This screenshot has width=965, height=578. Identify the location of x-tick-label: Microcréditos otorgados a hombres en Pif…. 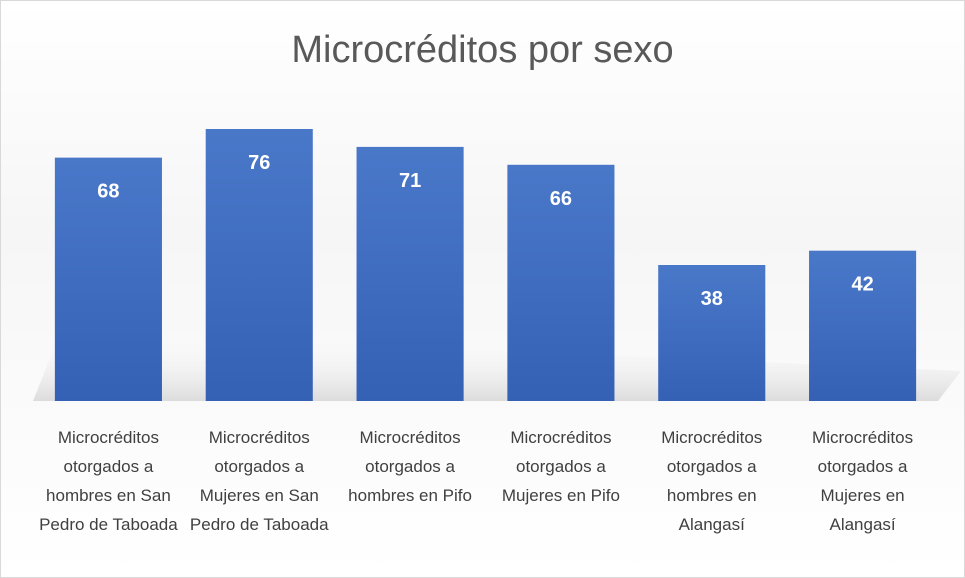
(410, 466).